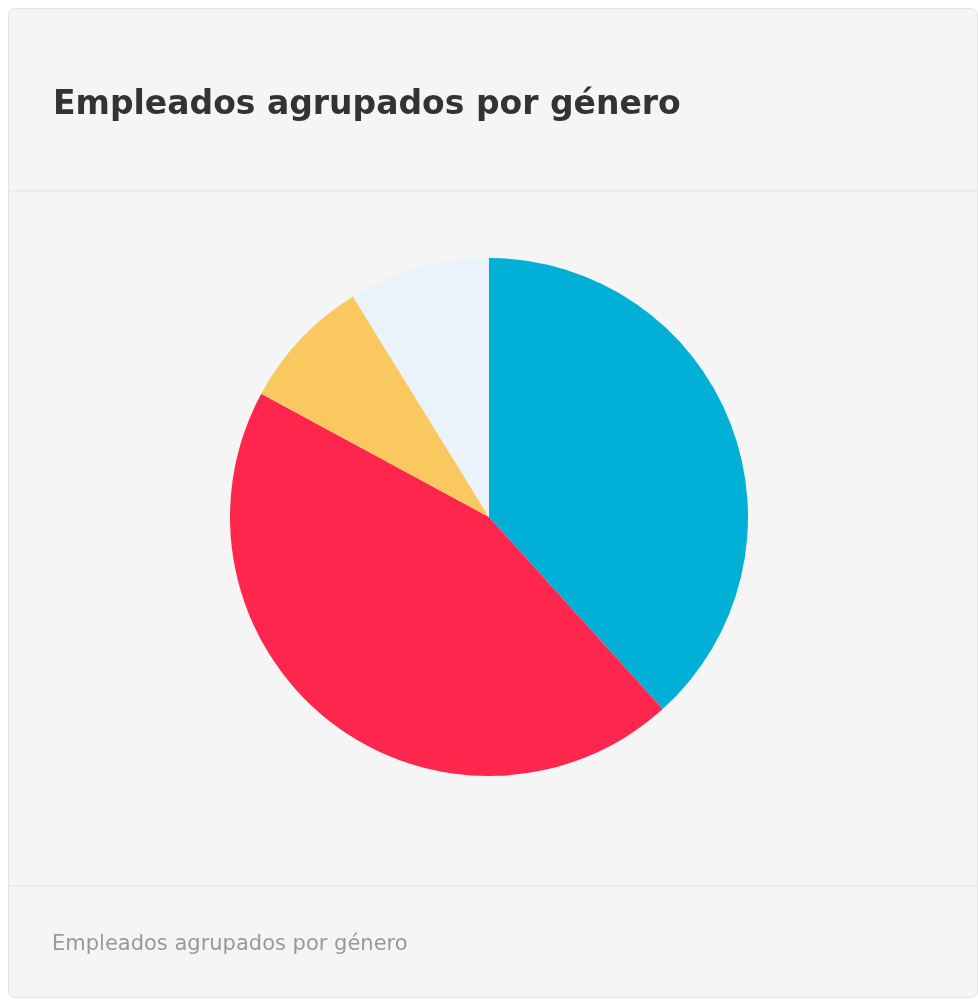 Image resolution: width=978 pixels, height=1008 pixels. Describe the element at coordinates (230, 943) in the screenshot. I see `text: Empleados agrupados por género` at that location.